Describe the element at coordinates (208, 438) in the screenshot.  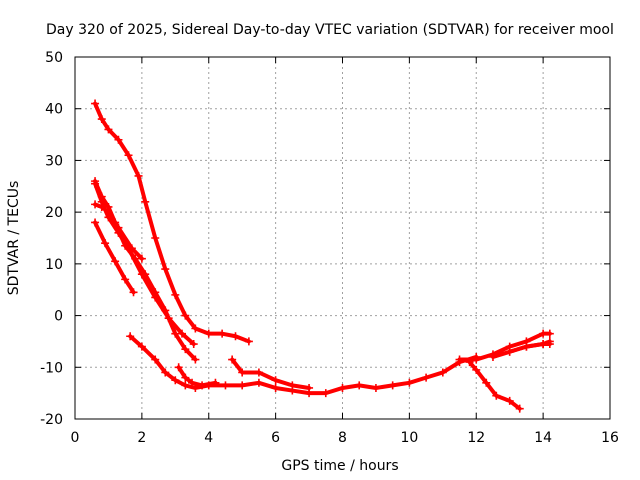
I see `x-tick-label: 4` at that location.